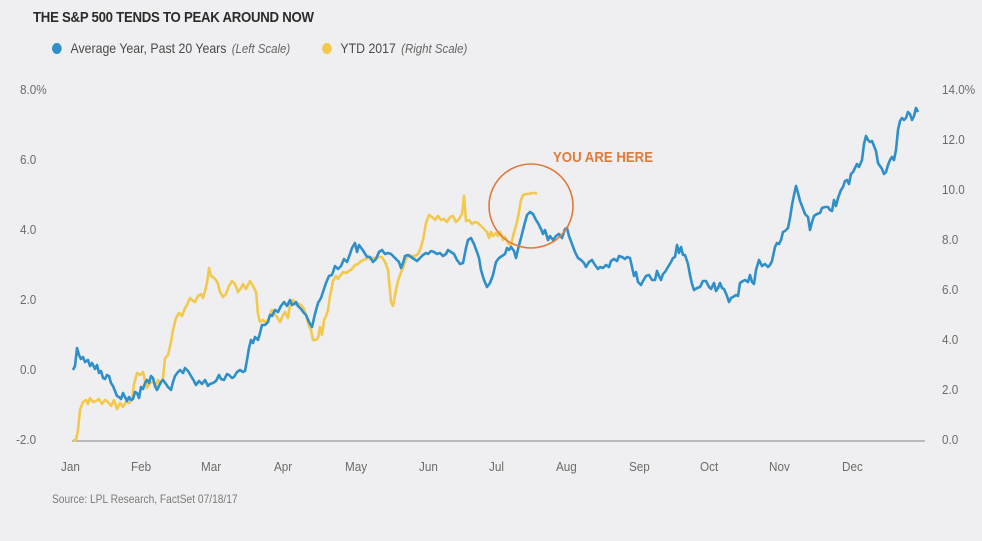 The height and width of the screenshot is (541, 982). Describe the element at coordinates (173, 17) in the screenshot. I see `chart-title: THE S&P 500 TENDS TO PEAK AROUND NOW` at that location.